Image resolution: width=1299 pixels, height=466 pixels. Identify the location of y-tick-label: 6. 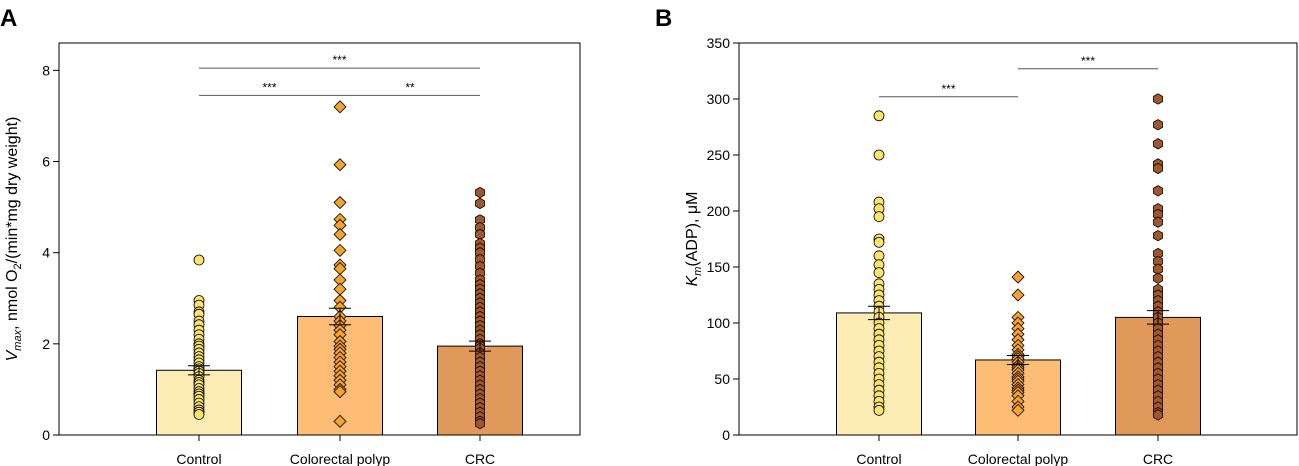
(46, 162).